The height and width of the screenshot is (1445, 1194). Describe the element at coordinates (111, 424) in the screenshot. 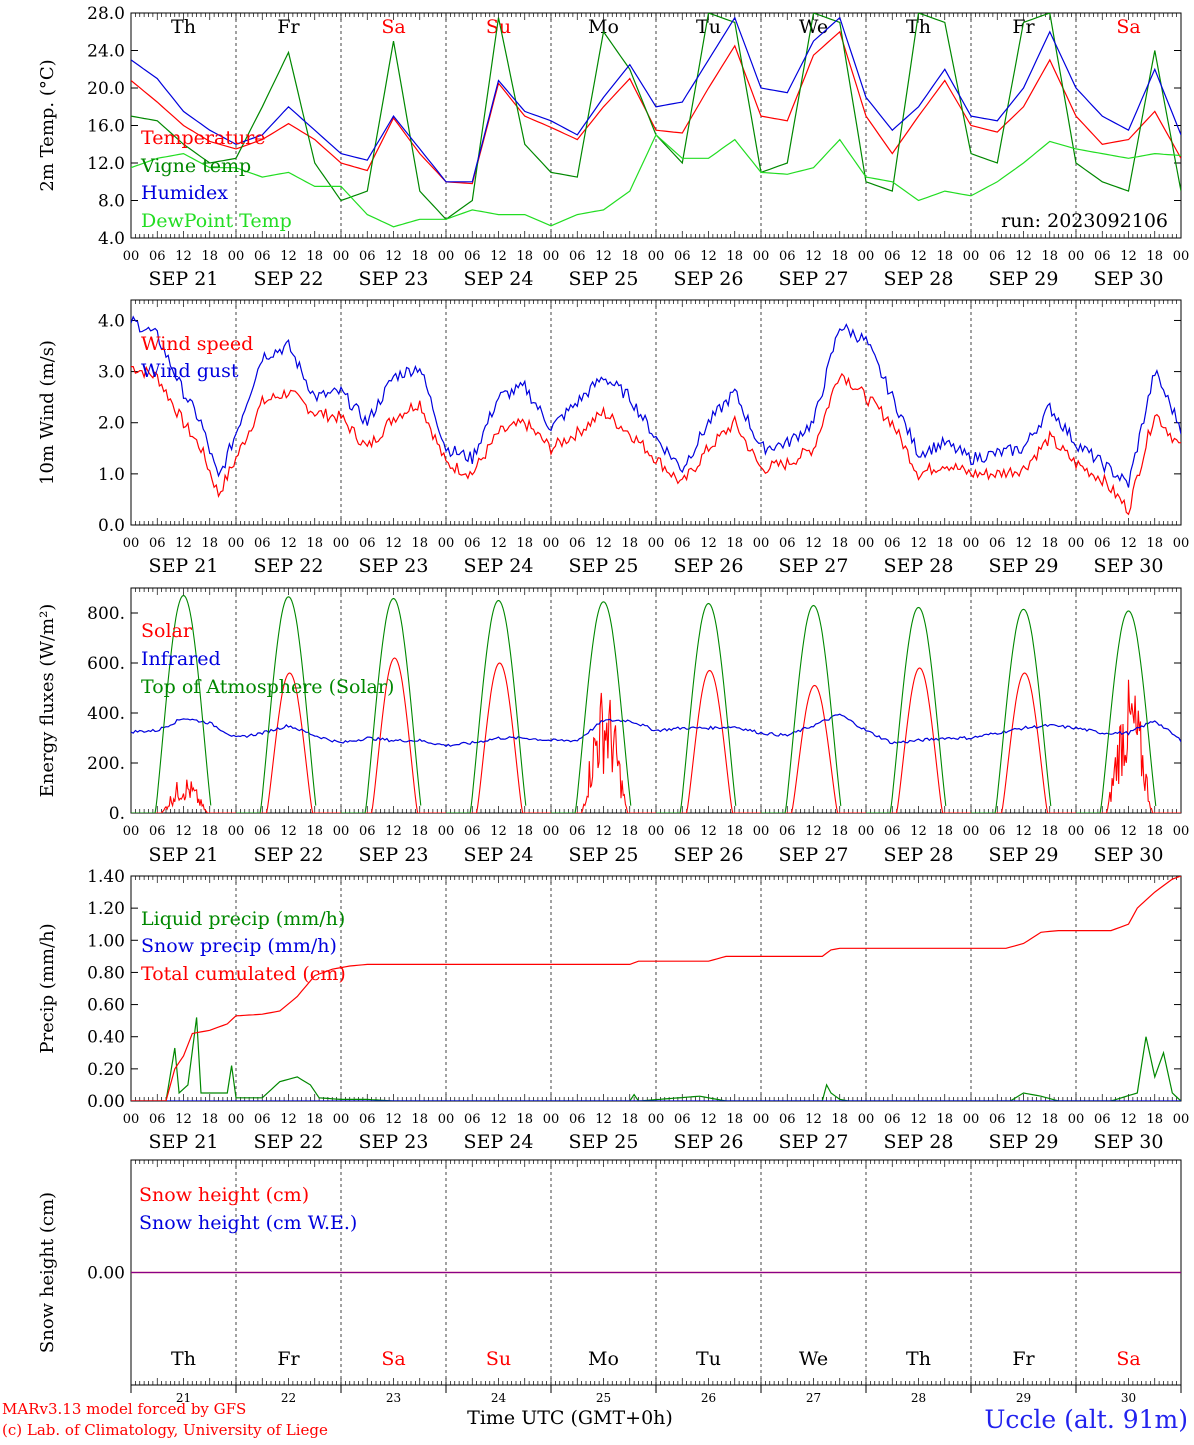

I see `y-tick-label: 2.0` at that location.